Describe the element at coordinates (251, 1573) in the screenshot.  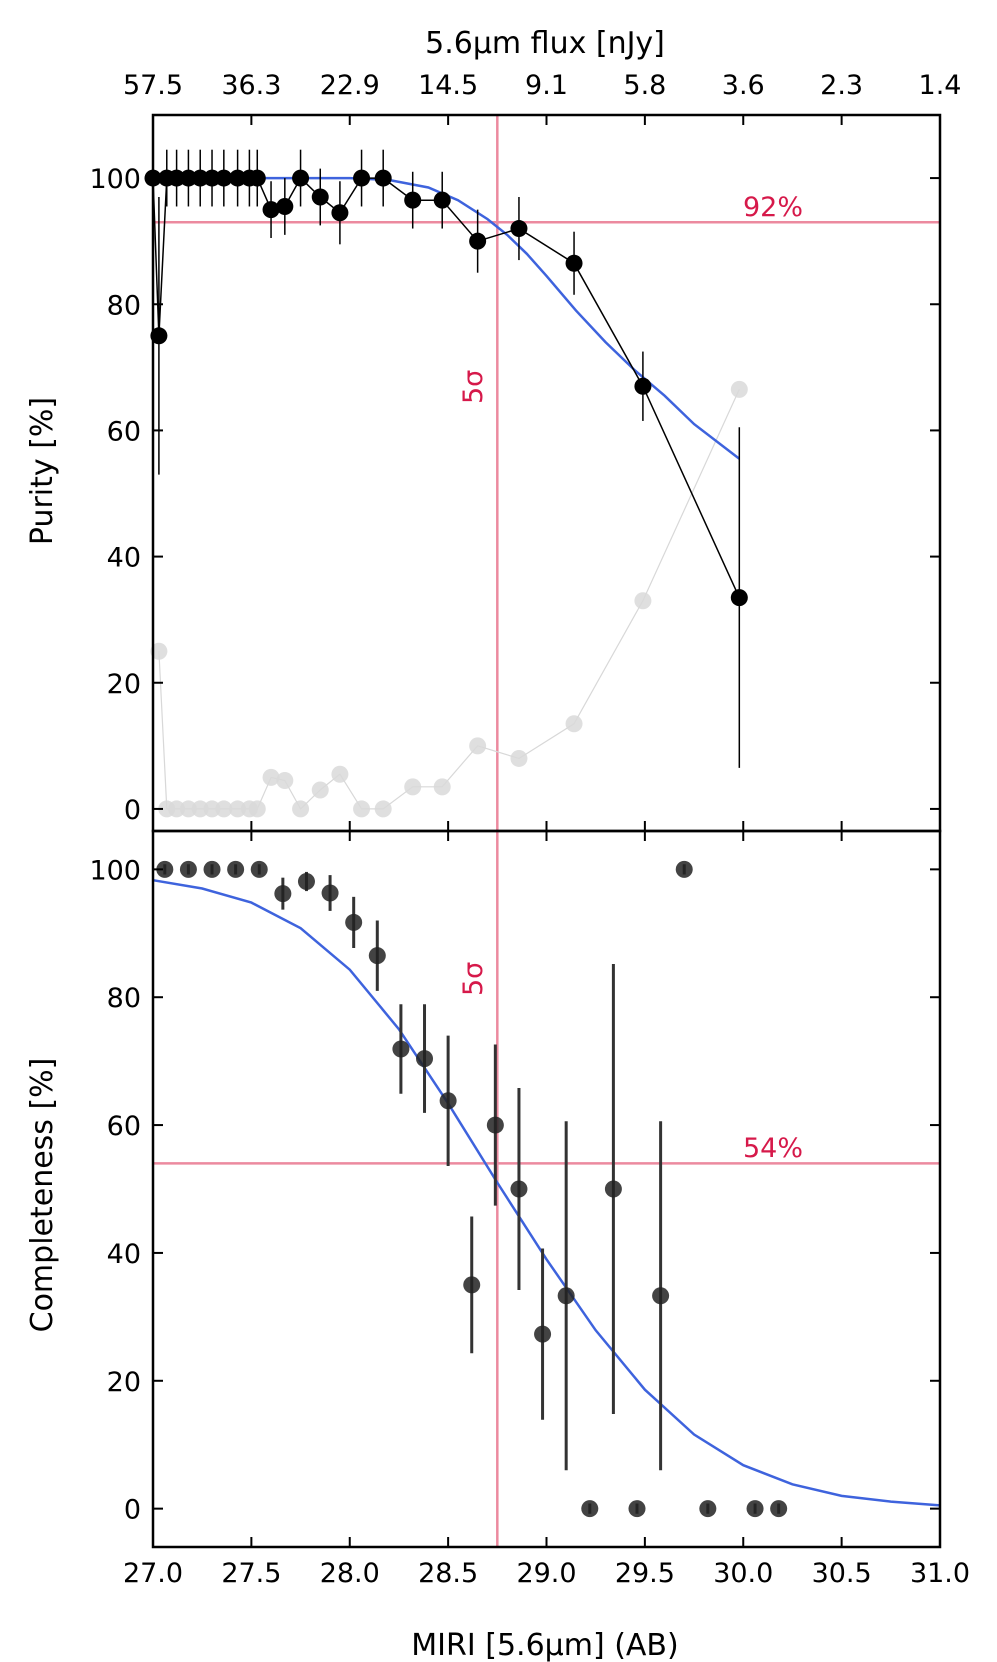
I see `x-tick-label: 27.5` at that location.